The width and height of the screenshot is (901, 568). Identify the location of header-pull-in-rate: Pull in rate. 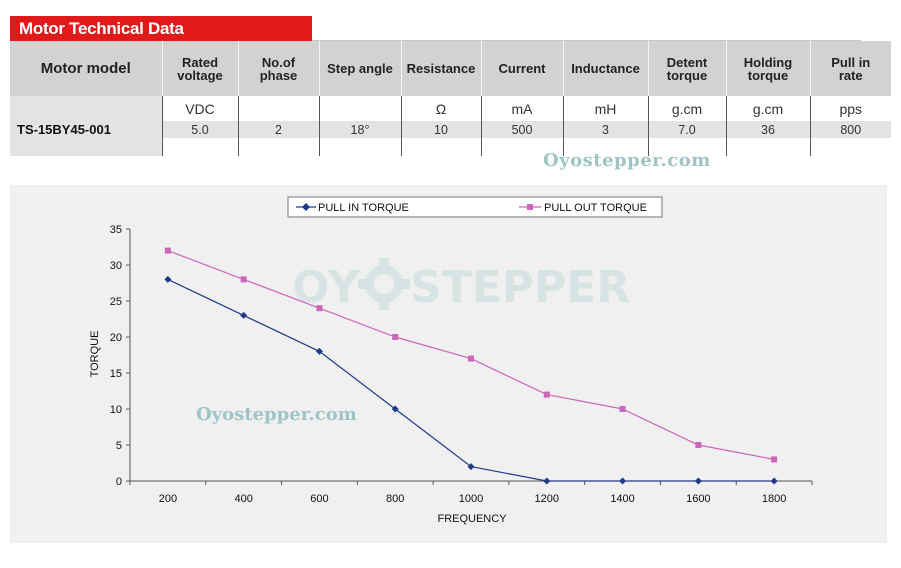
(850, 68).